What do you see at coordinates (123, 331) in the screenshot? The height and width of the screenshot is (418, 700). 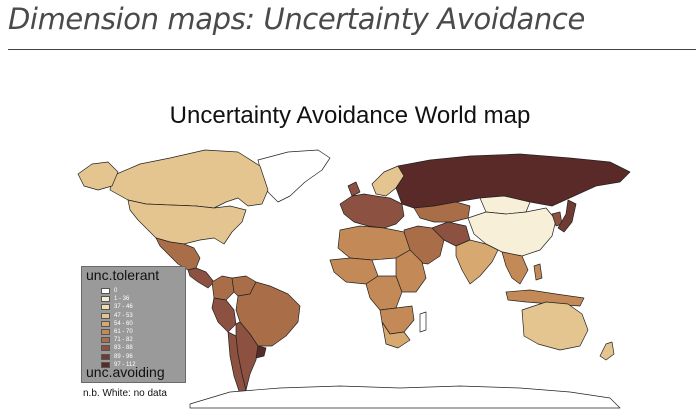 I see `legend-label: 61 - 70` at bounding box center [123, 331].